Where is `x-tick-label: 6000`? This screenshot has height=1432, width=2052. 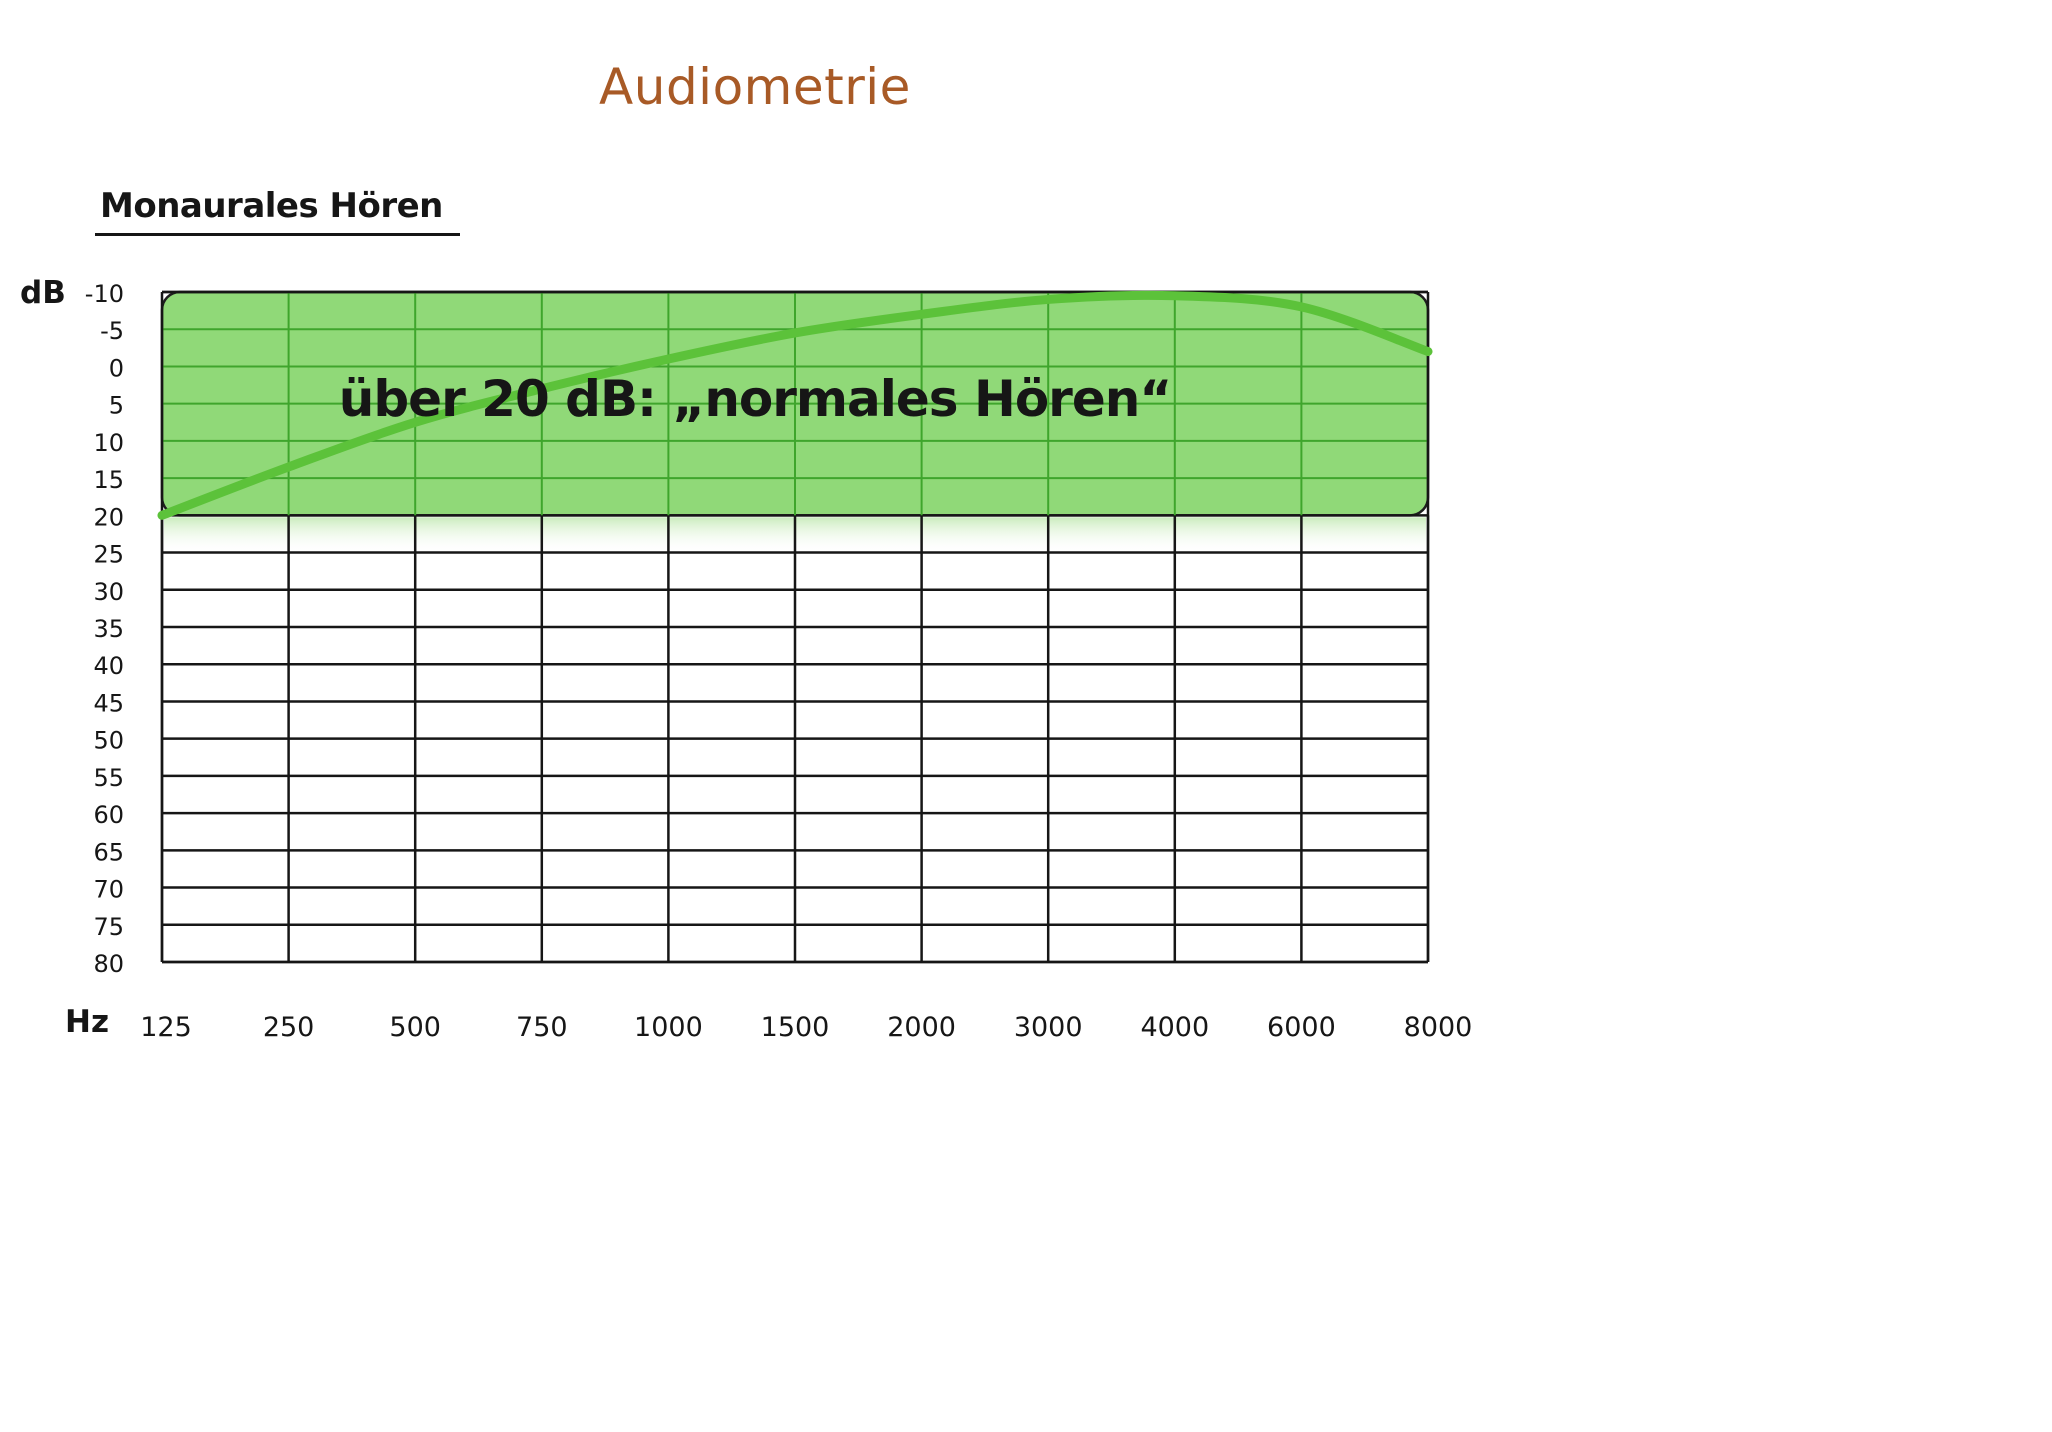
x-tick-label: 6000 is located at coordinates (1301, 1027).